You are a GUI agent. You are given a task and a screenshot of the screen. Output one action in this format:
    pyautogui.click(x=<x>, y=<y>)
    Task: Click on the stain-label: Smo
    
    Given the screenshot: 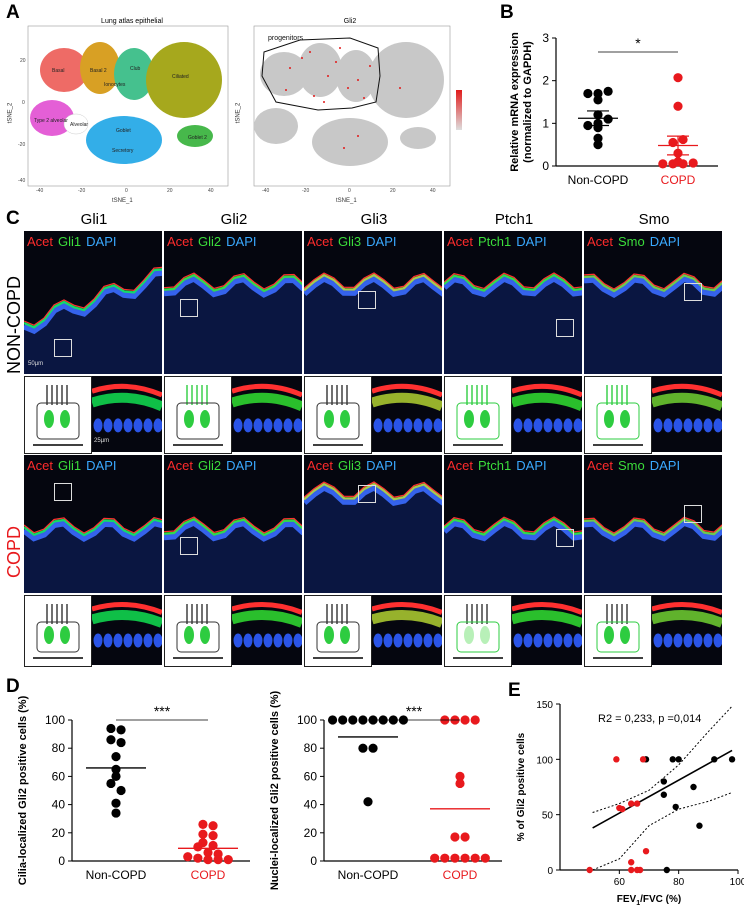 What is the action you would take?
    pyautogui.click(x=631, y=241)
    